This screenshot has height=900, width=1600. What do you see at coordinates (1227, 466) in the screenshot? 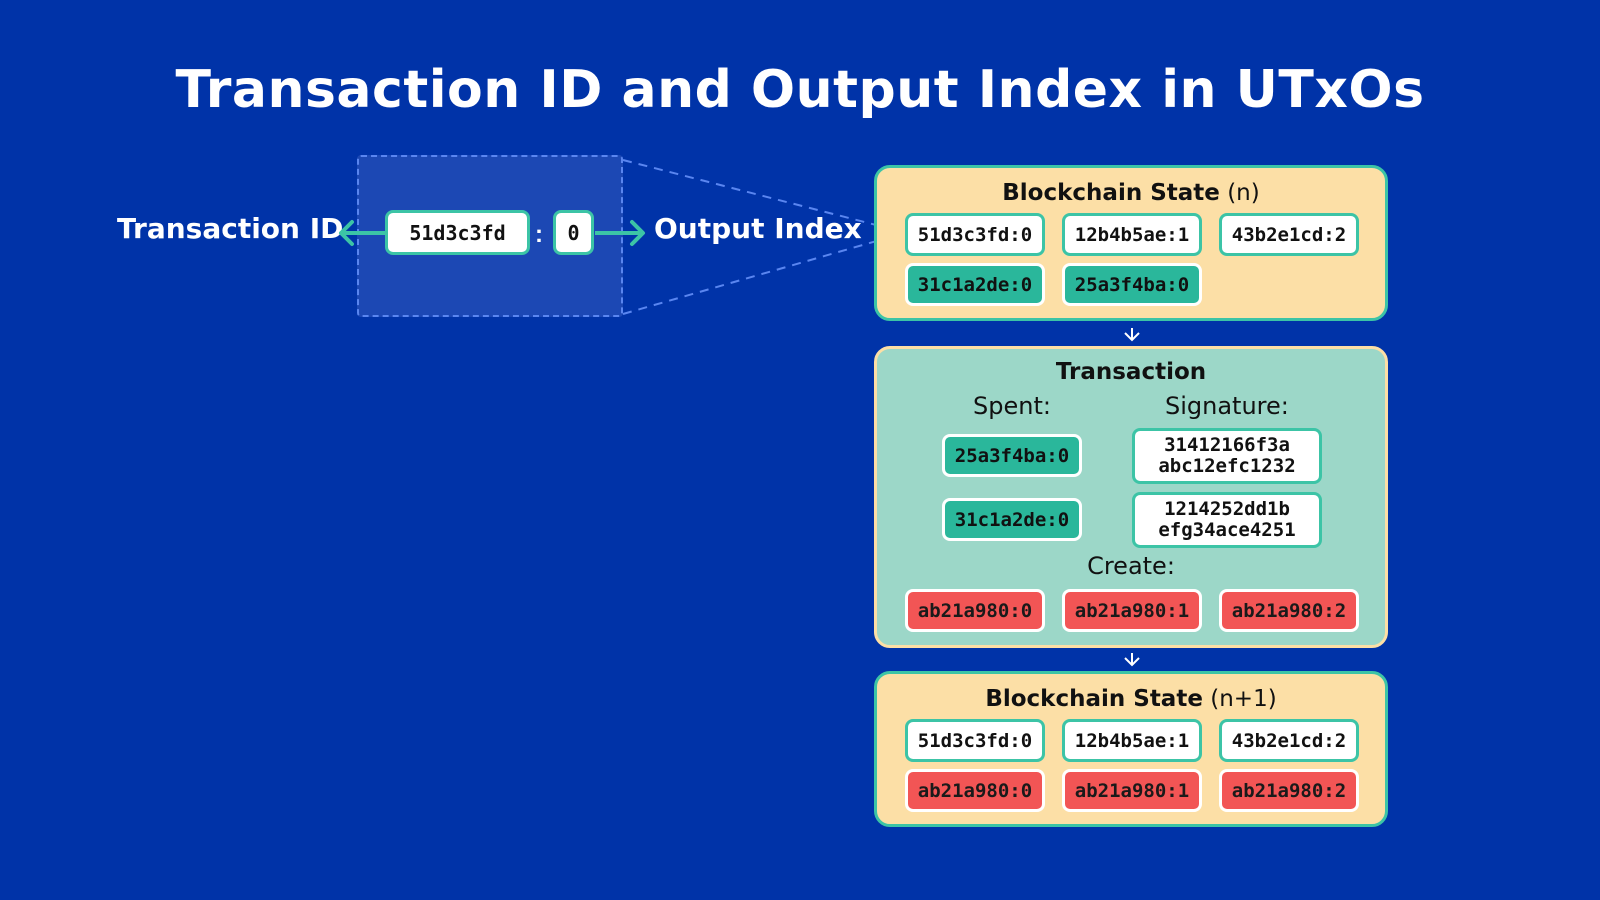
I see `signature-line: abc12efc1232` at bounding box center [1227, 466].